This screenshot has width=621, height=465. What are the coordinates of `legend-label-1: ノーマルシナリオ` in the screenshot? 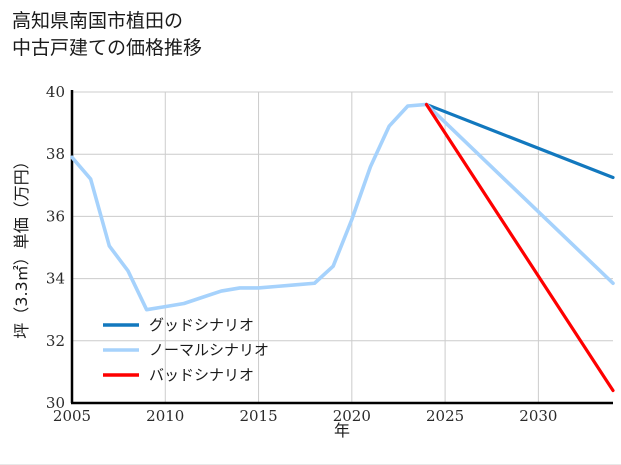 It's located at (209, 350).